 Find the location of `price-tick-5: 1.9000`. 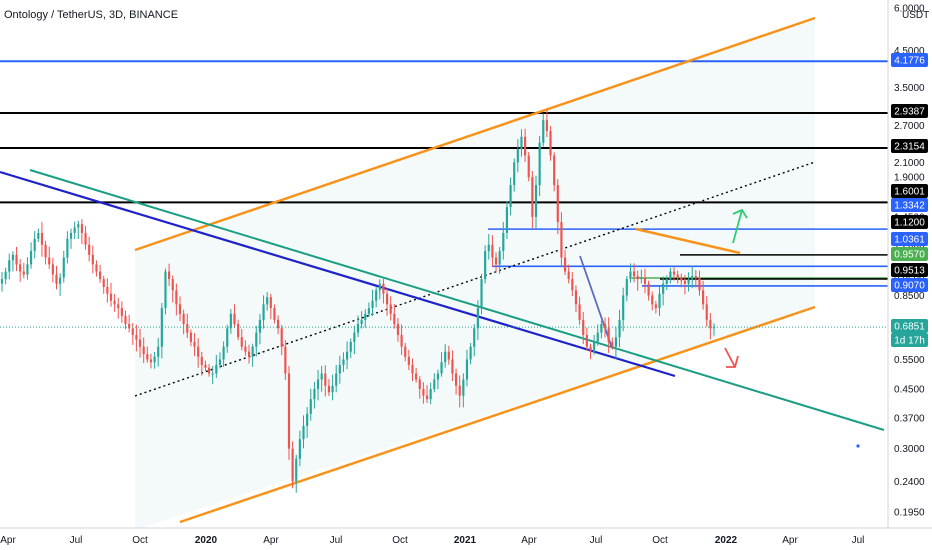

price-tick-5: 1.9000 is located at coordinates (909, 178).